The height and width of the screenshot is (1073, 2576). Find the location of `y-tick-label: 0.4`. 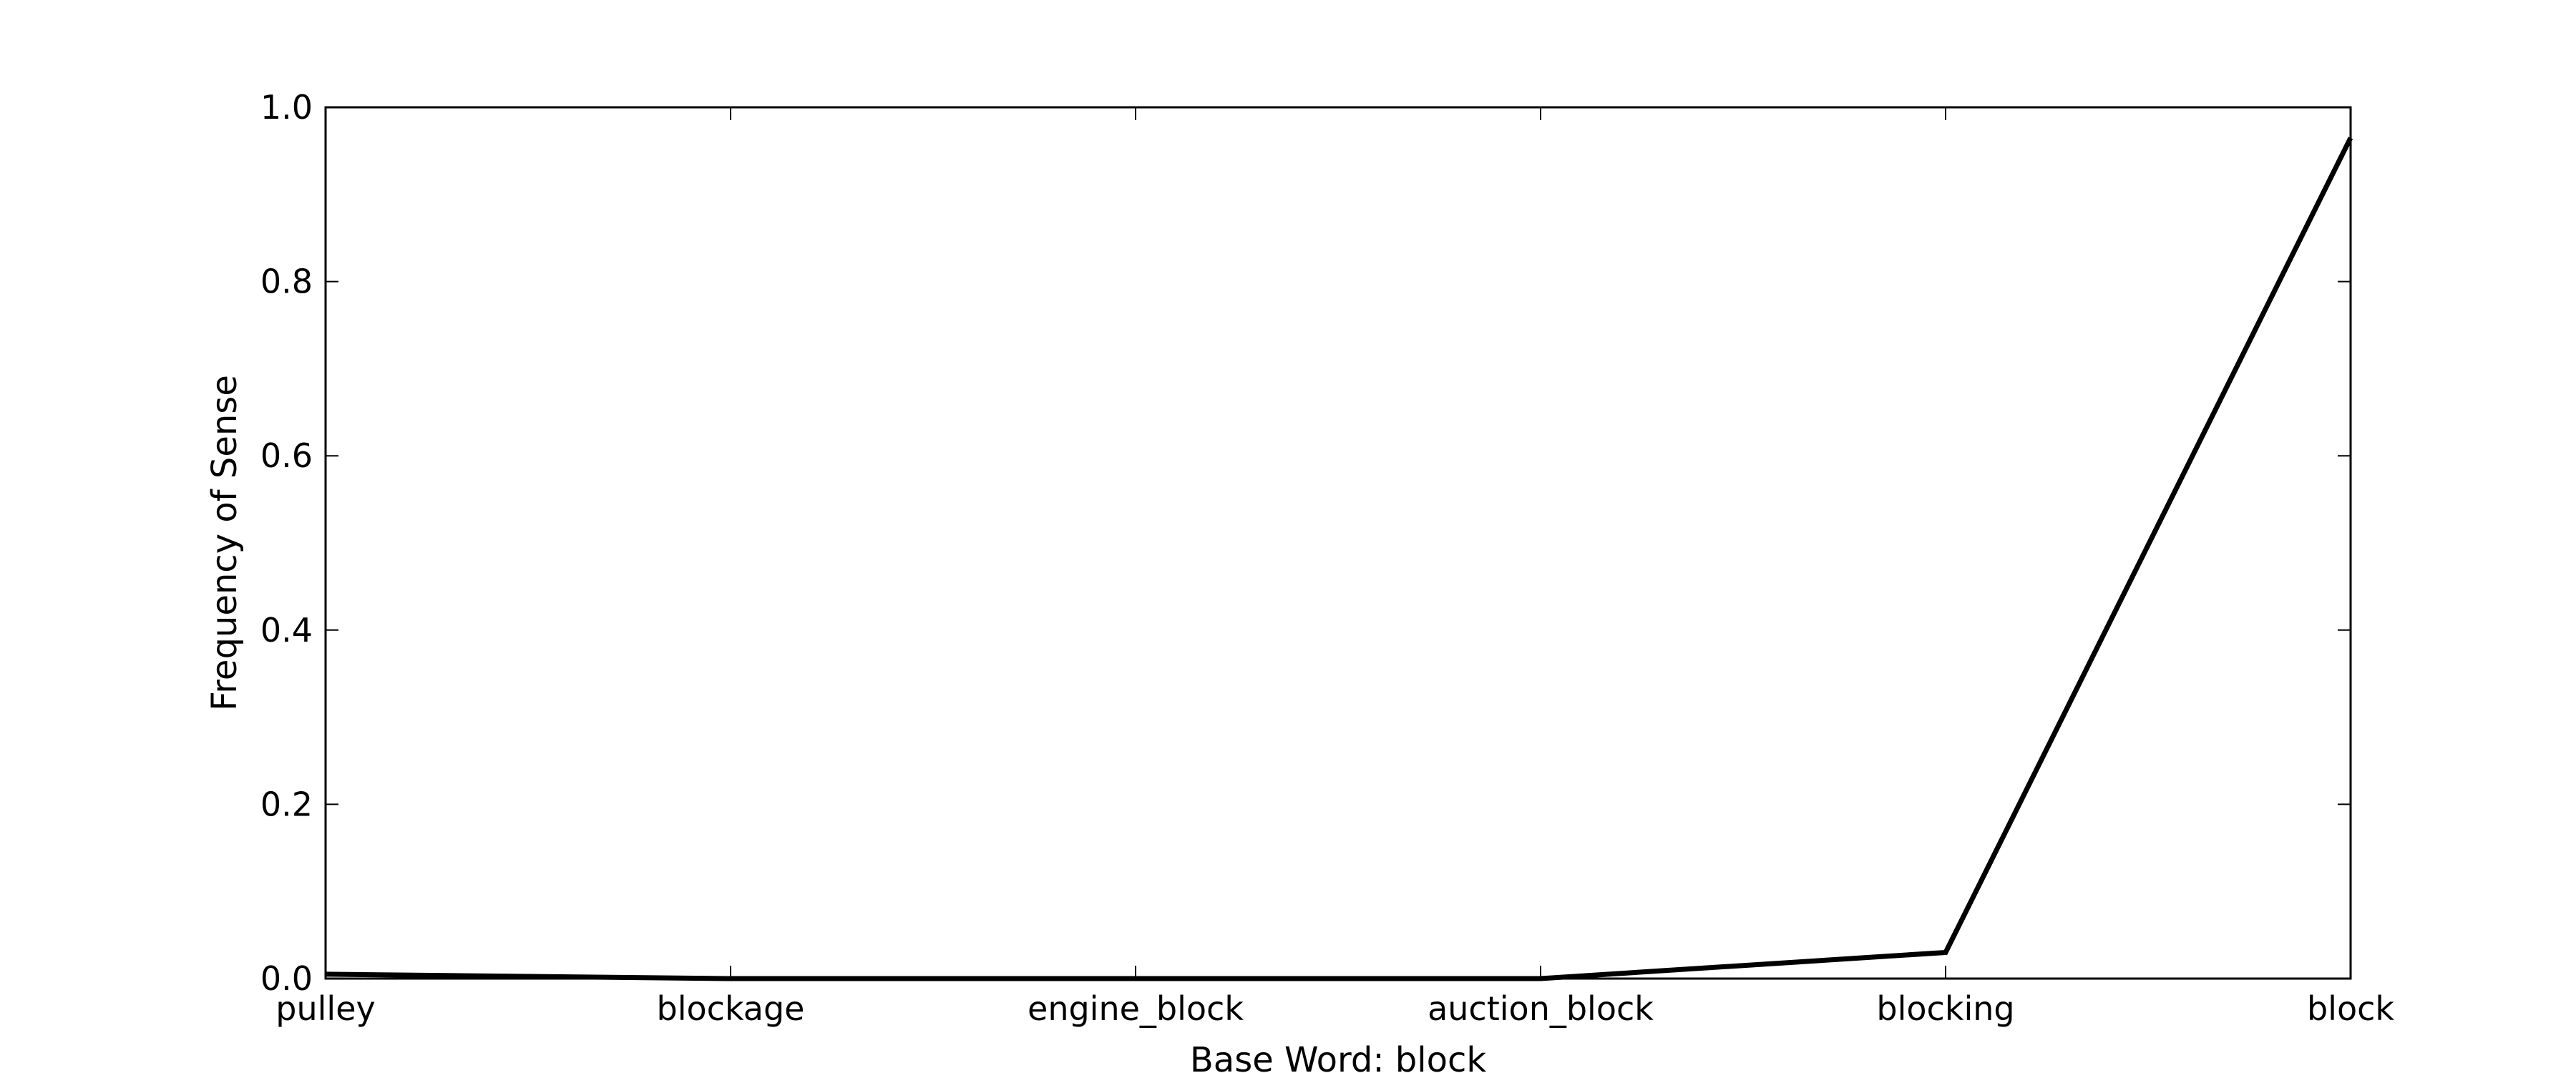

y-tick-label: 0.4 is located at coordinates (286, 630).